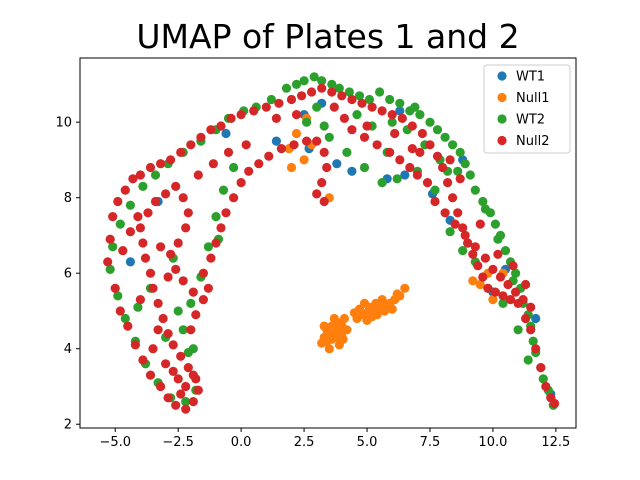  Describe the element at coordinates (334, 439) in the screenshot. I see `x-axis: −5.0 −2.5 0.0 2.5 5.0 7.5 10.0 12.5` at that location.